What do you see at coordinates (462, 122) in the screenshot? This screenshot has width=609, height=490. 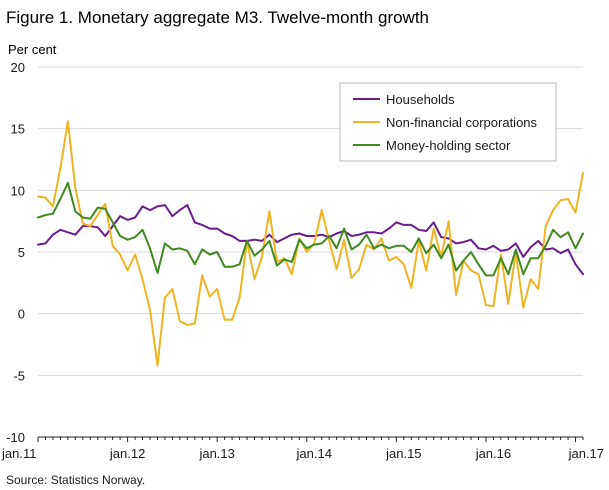 I see `legend-label-non-financial-corporations: Non-financial corporations` at bounding box center [462, 122].